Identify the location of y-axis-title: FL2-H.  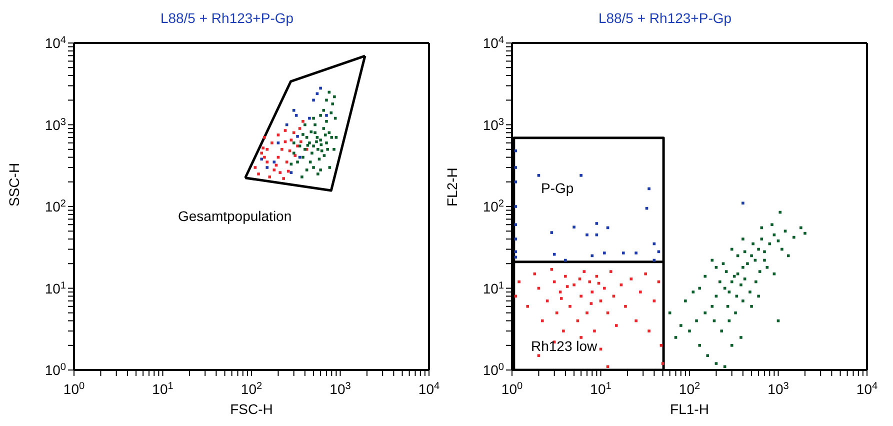
(452, 187).